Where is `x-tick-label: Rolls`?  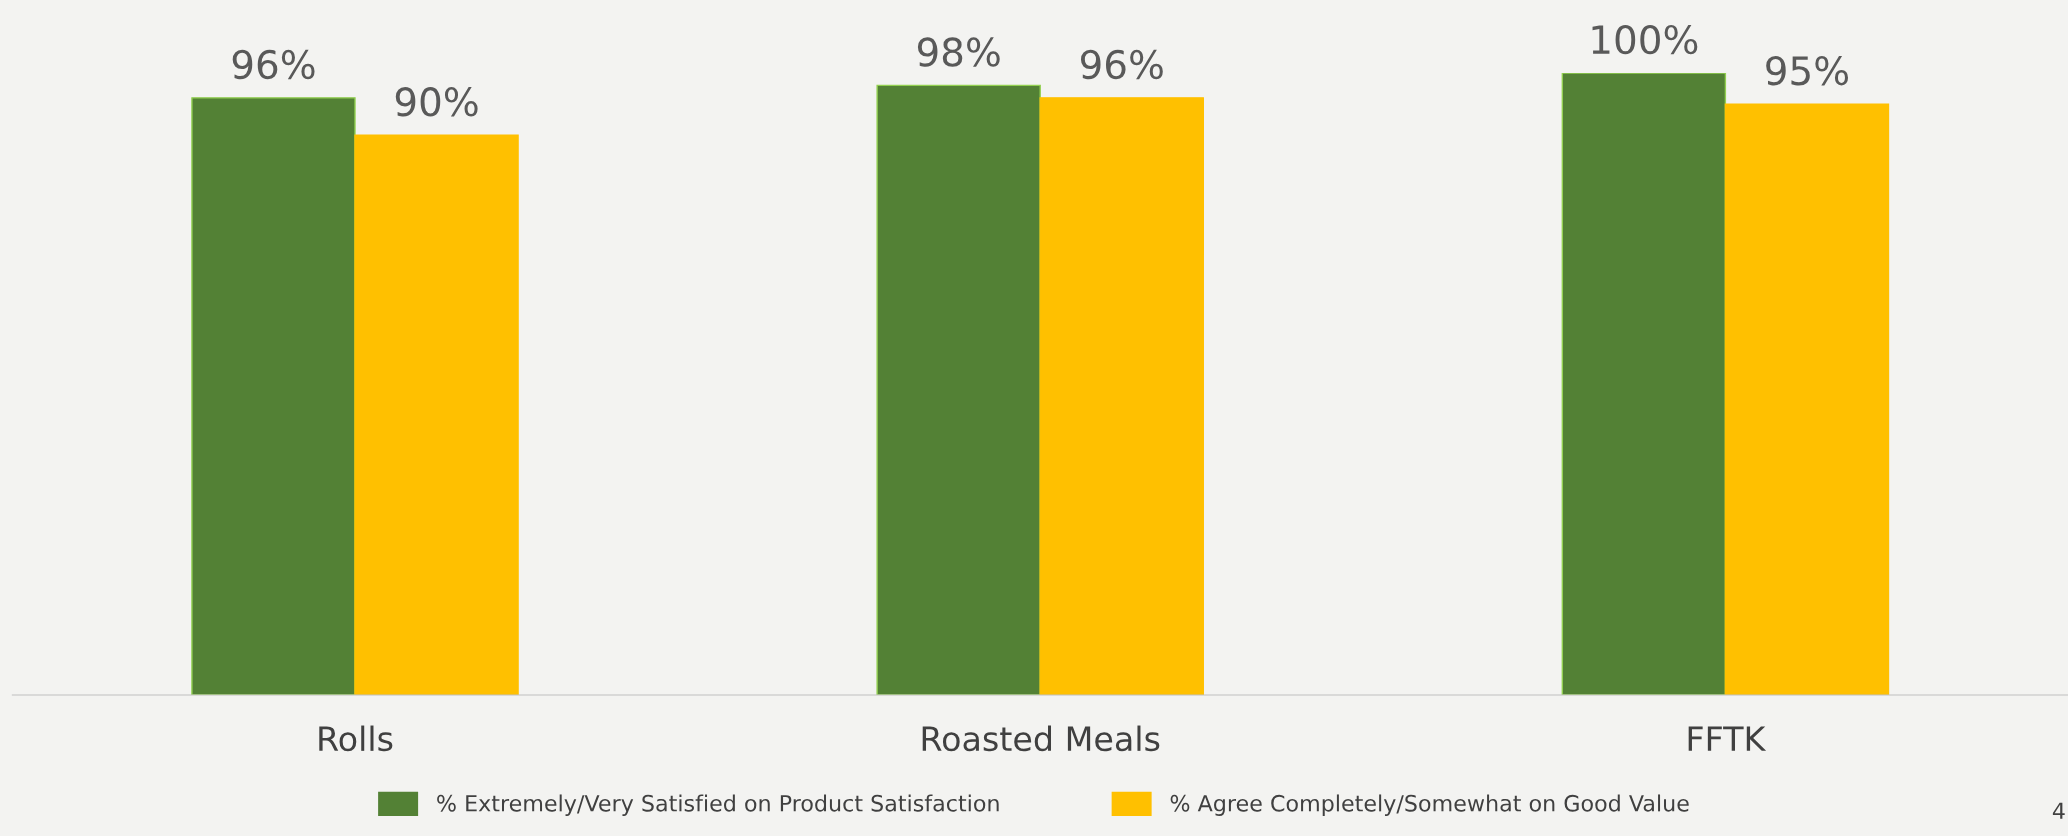
x-tick-label: Rolls is located at coordinates (356, 738).